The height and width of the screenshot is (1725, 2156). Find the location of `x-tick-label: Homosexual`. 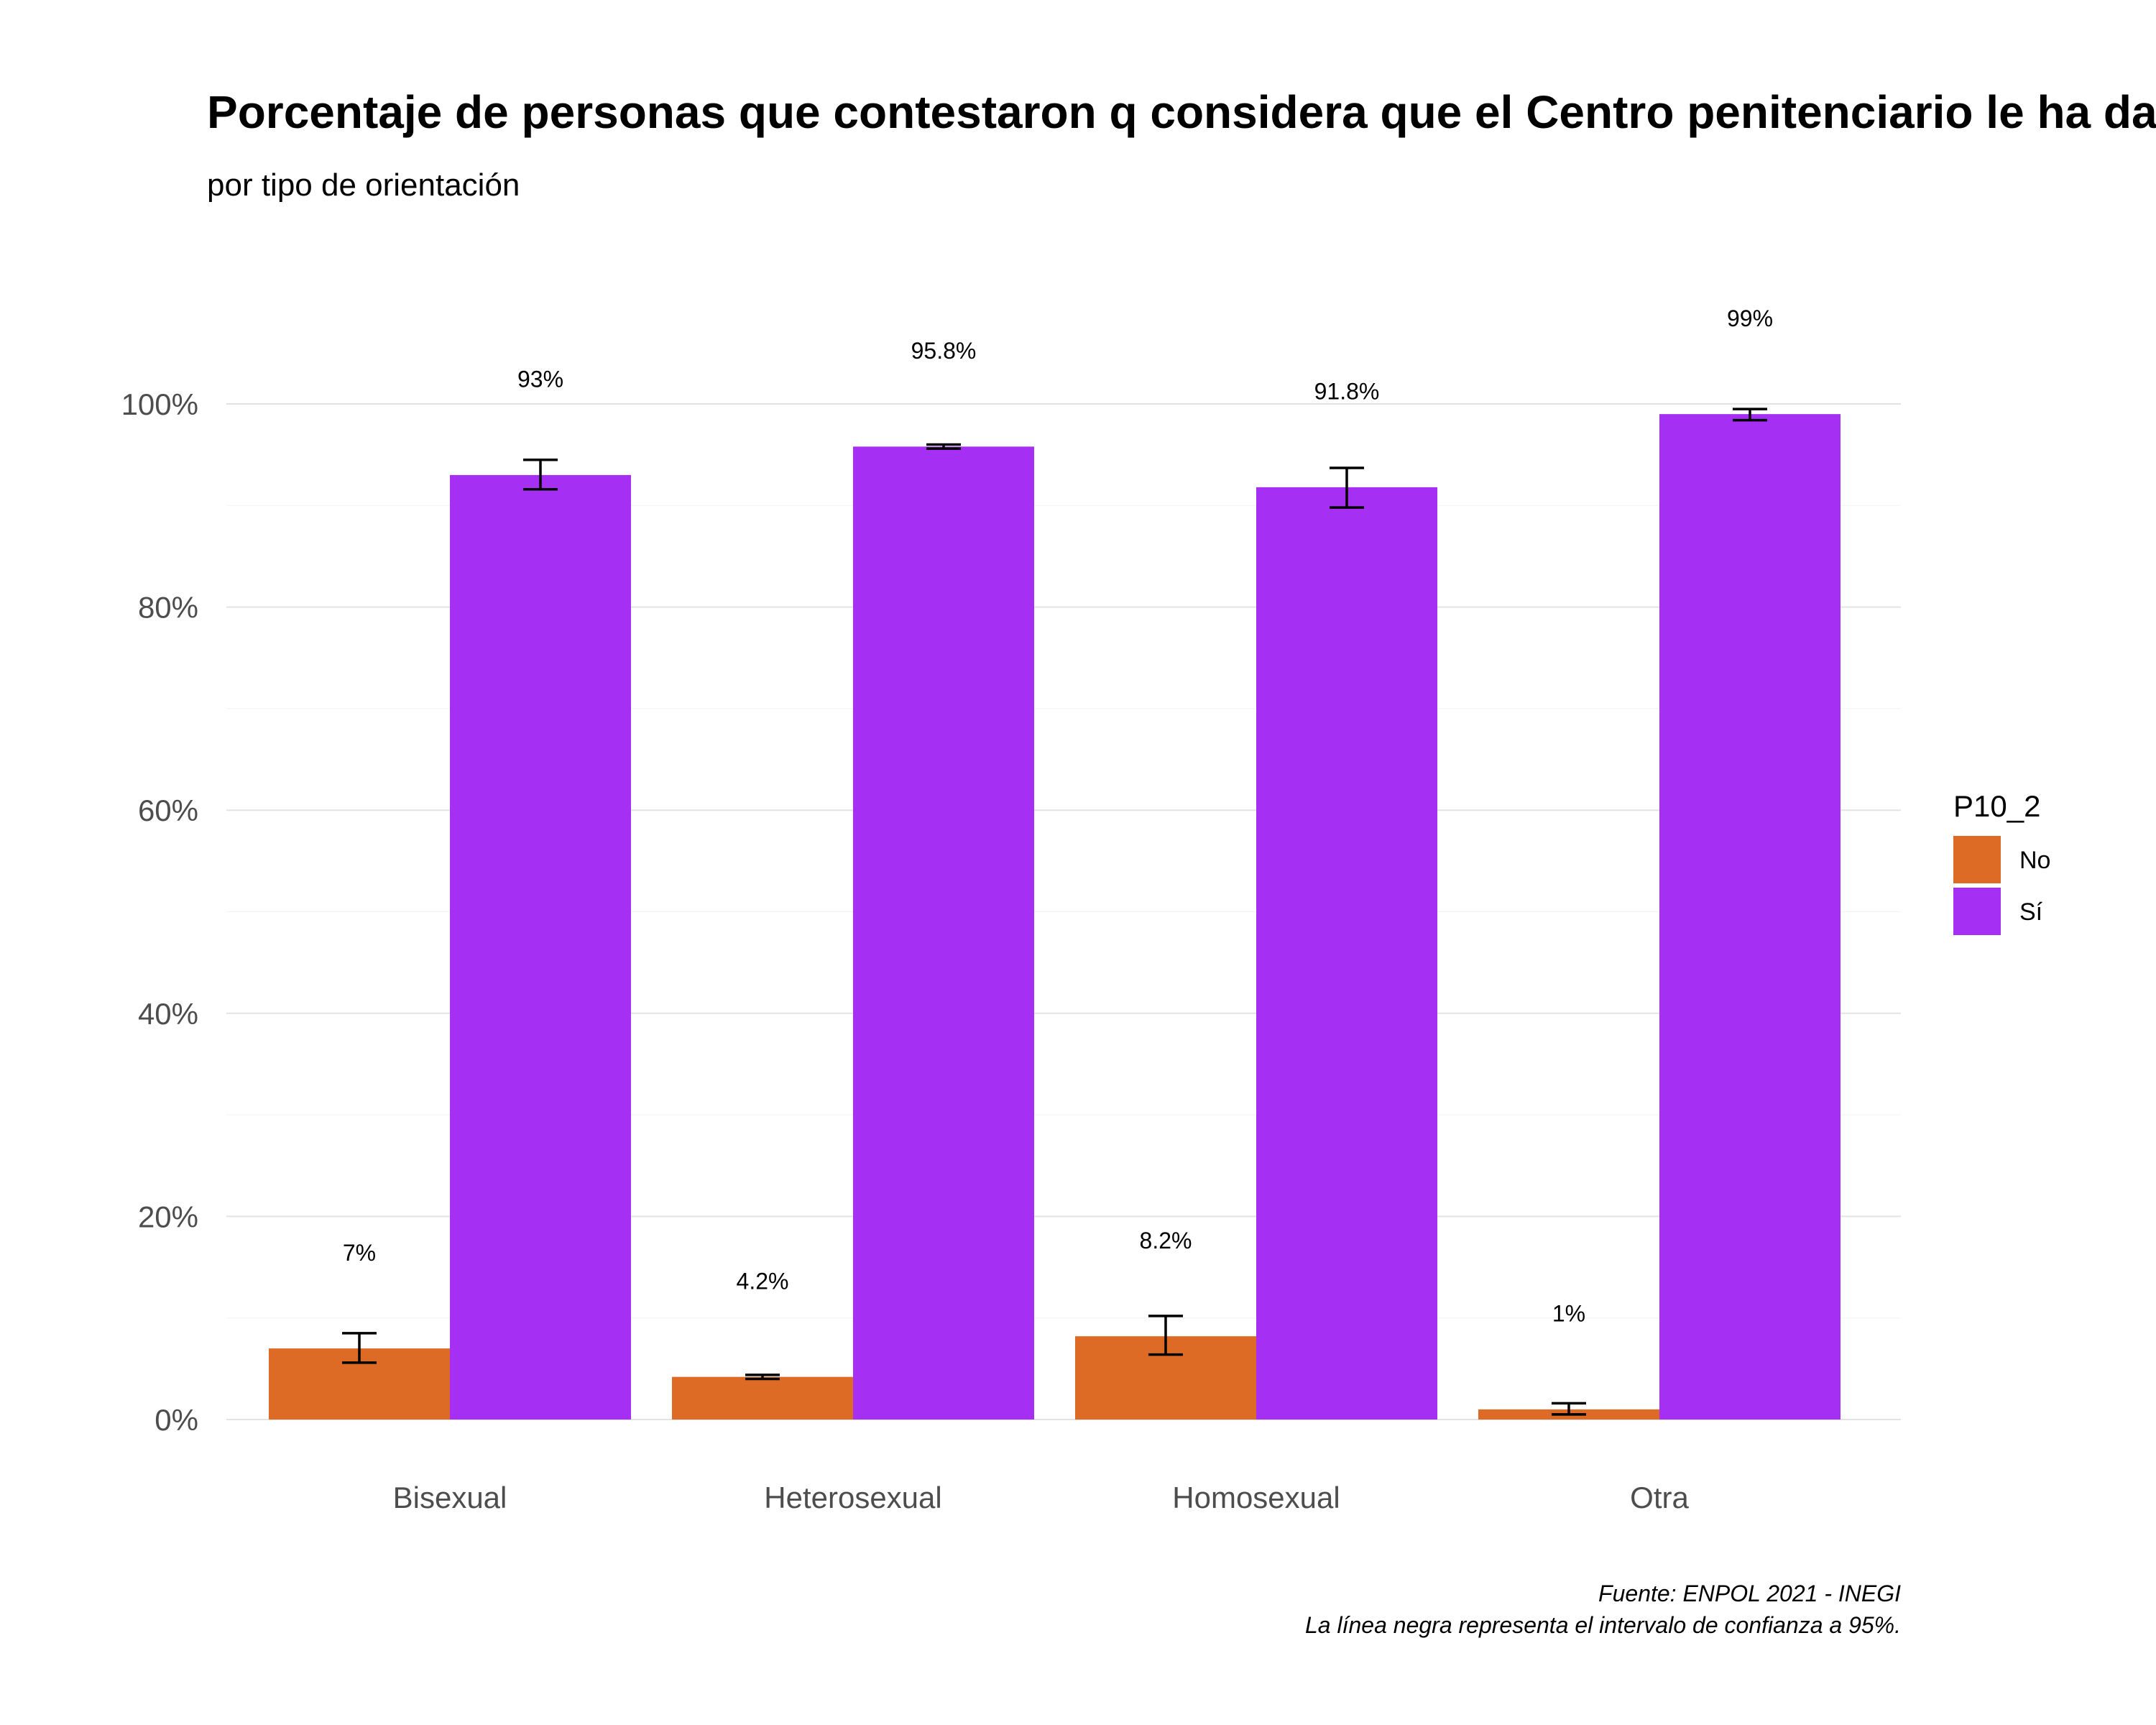

x-tick-label: Homosexual is located at coordinates (1256, 1497).